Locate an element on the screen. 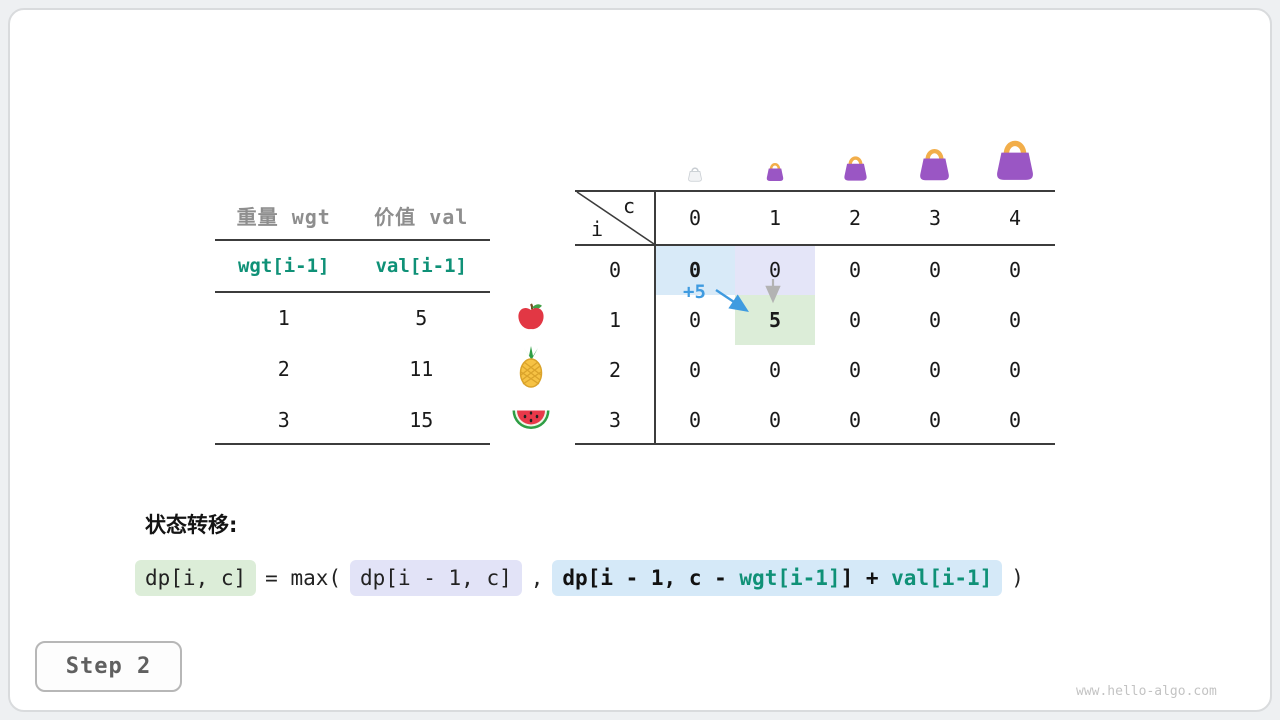 The width and height of the screenshot is (1280, 720). dp-cell-1-3: 0 is located at coordinates (935, 320).